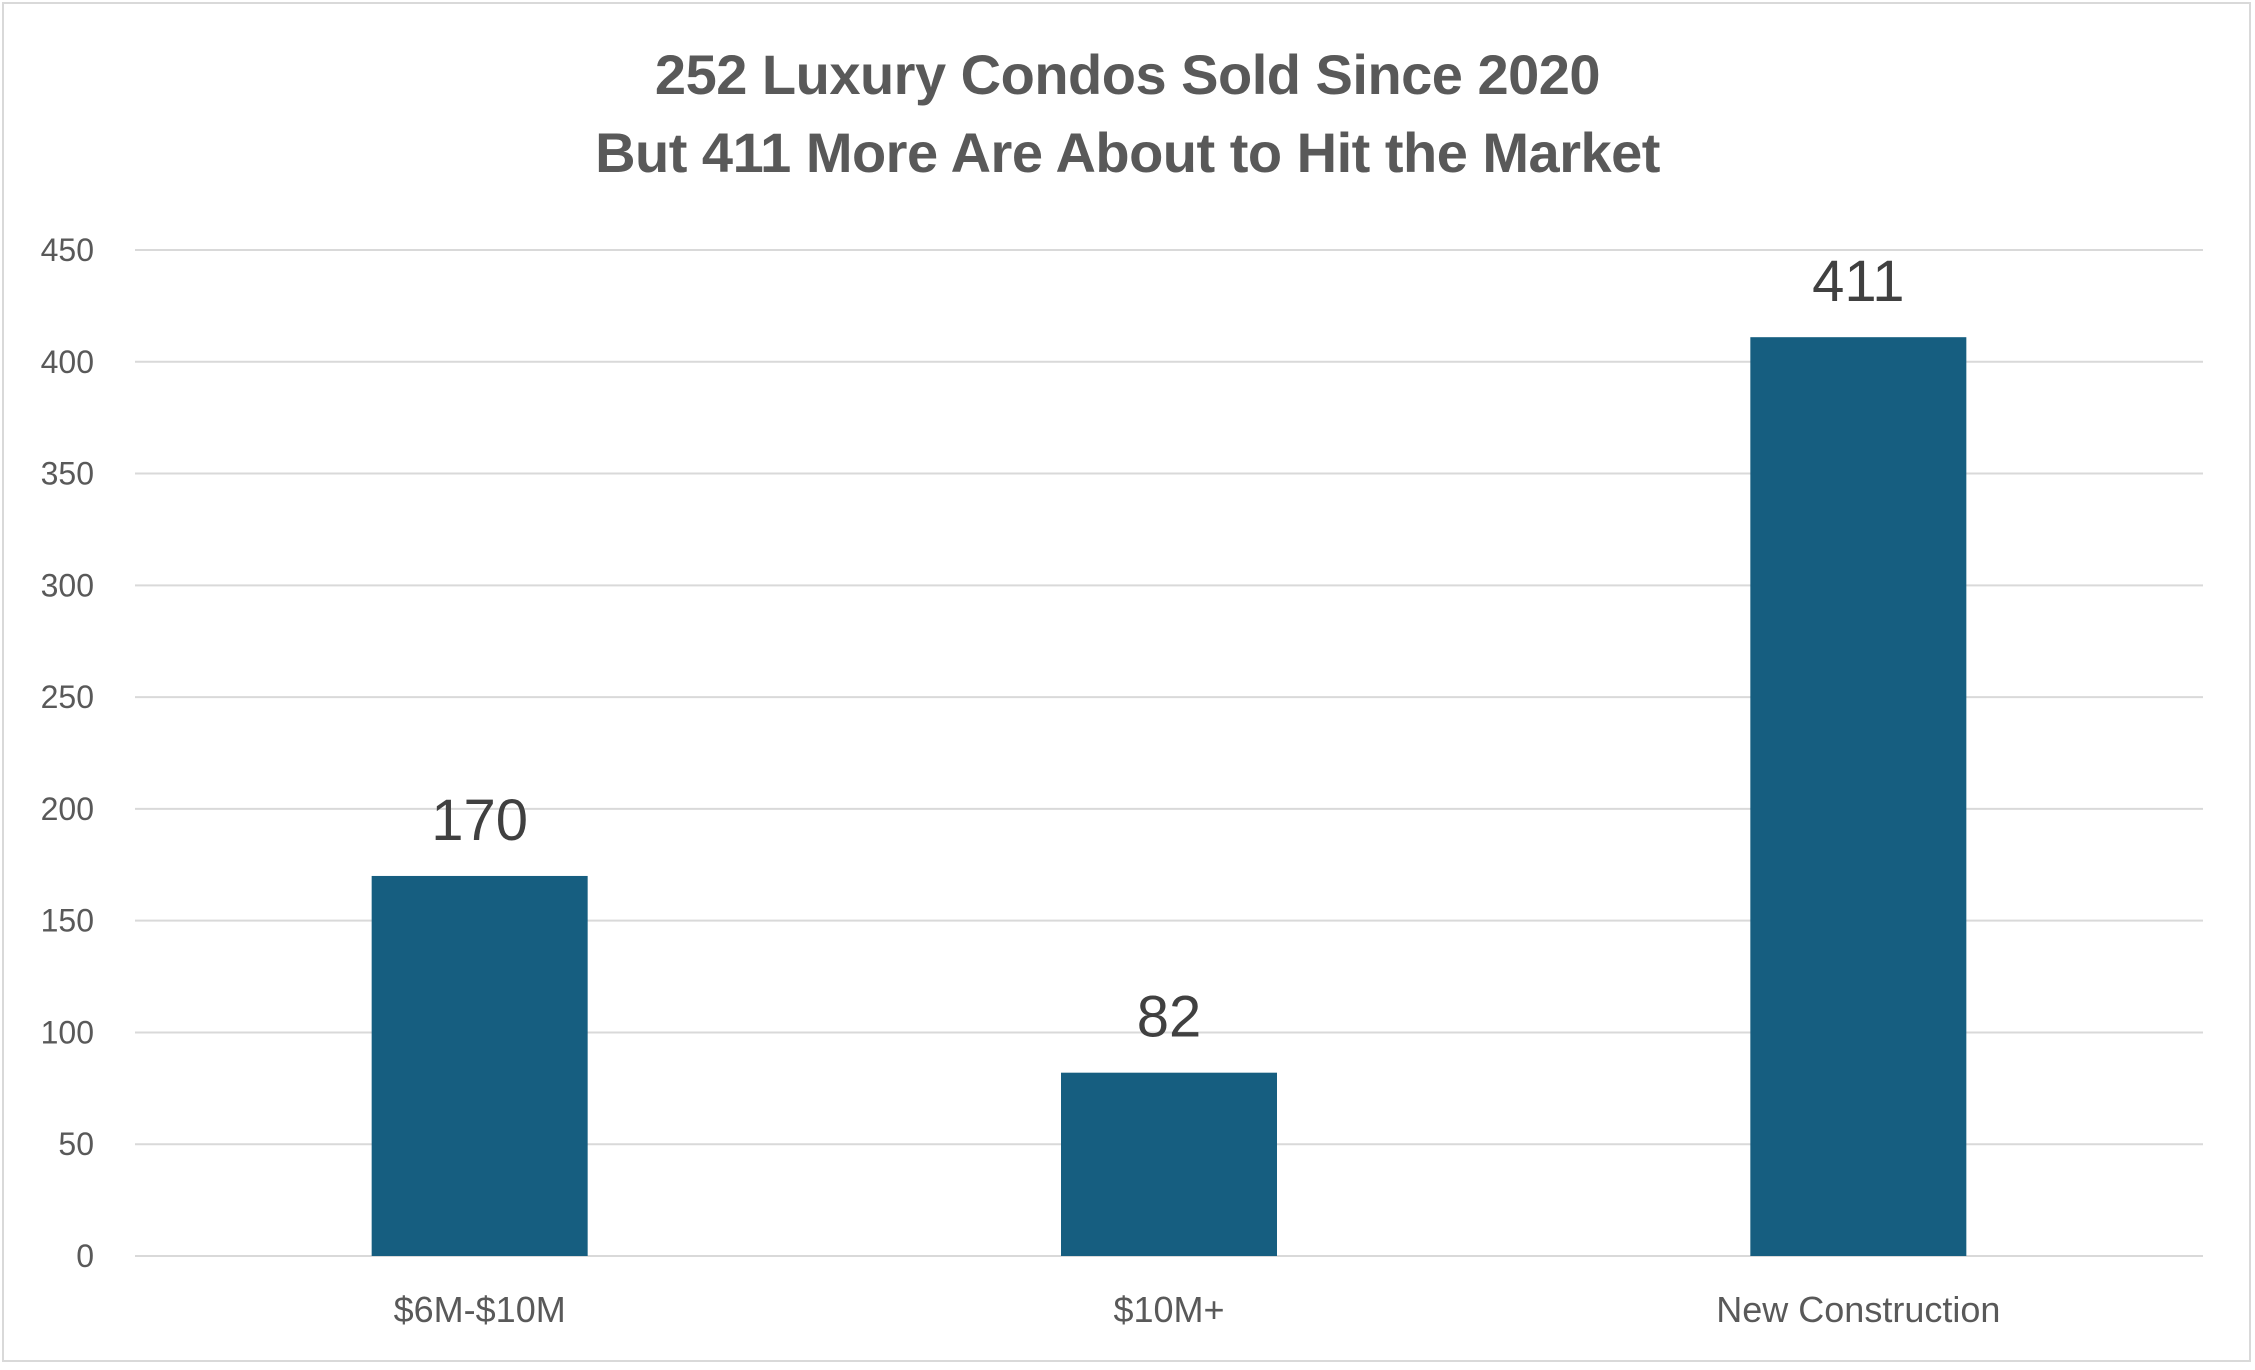  I want to click on y-tick-label: 300, so click(67, 585).